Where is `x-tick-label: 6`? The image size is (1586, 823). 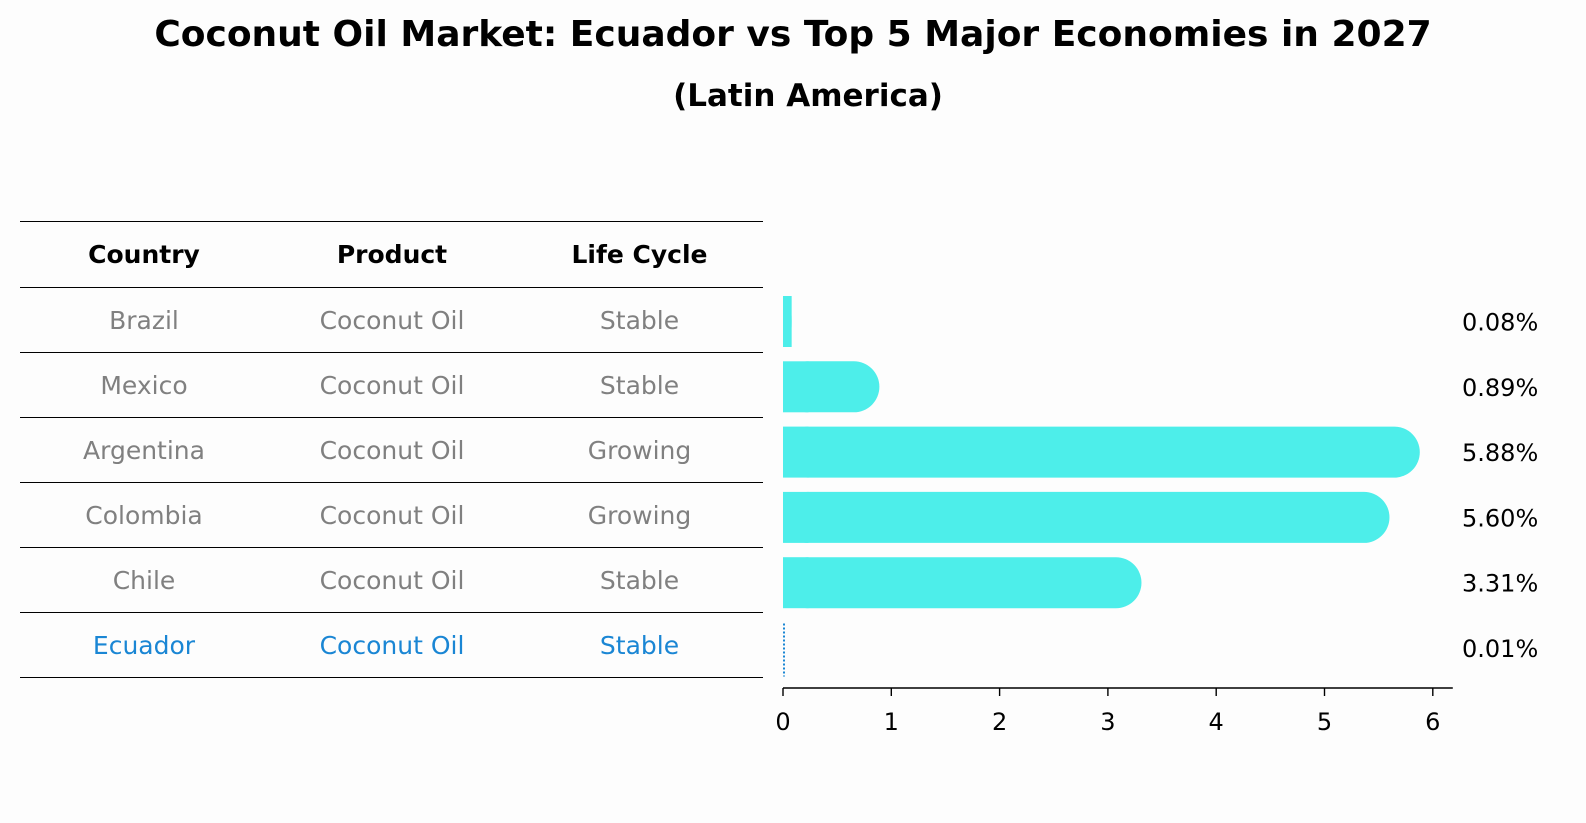 x-tick-label: 6 is located at coordinates (1432, 722).